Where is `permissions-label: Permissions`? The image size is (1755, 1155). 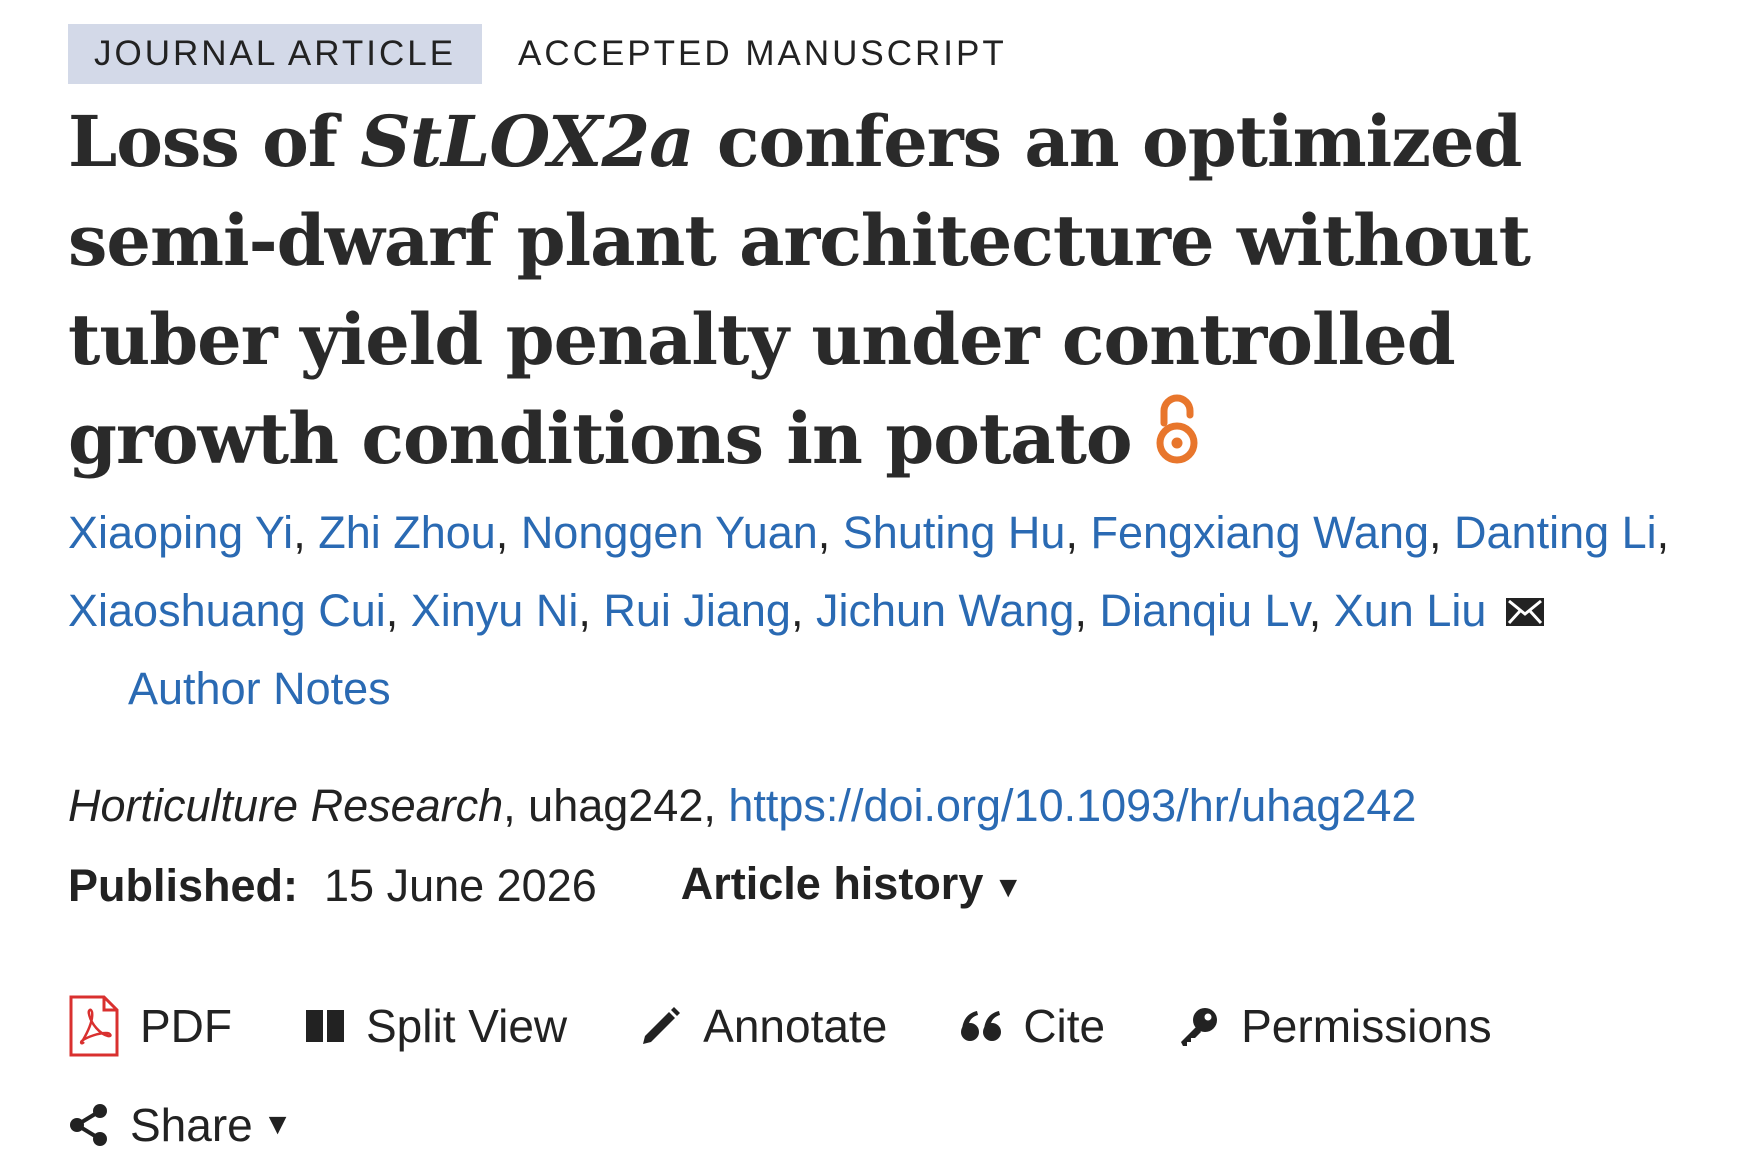 permissions-label: Permissions is located at coordinates (1366, 1026).